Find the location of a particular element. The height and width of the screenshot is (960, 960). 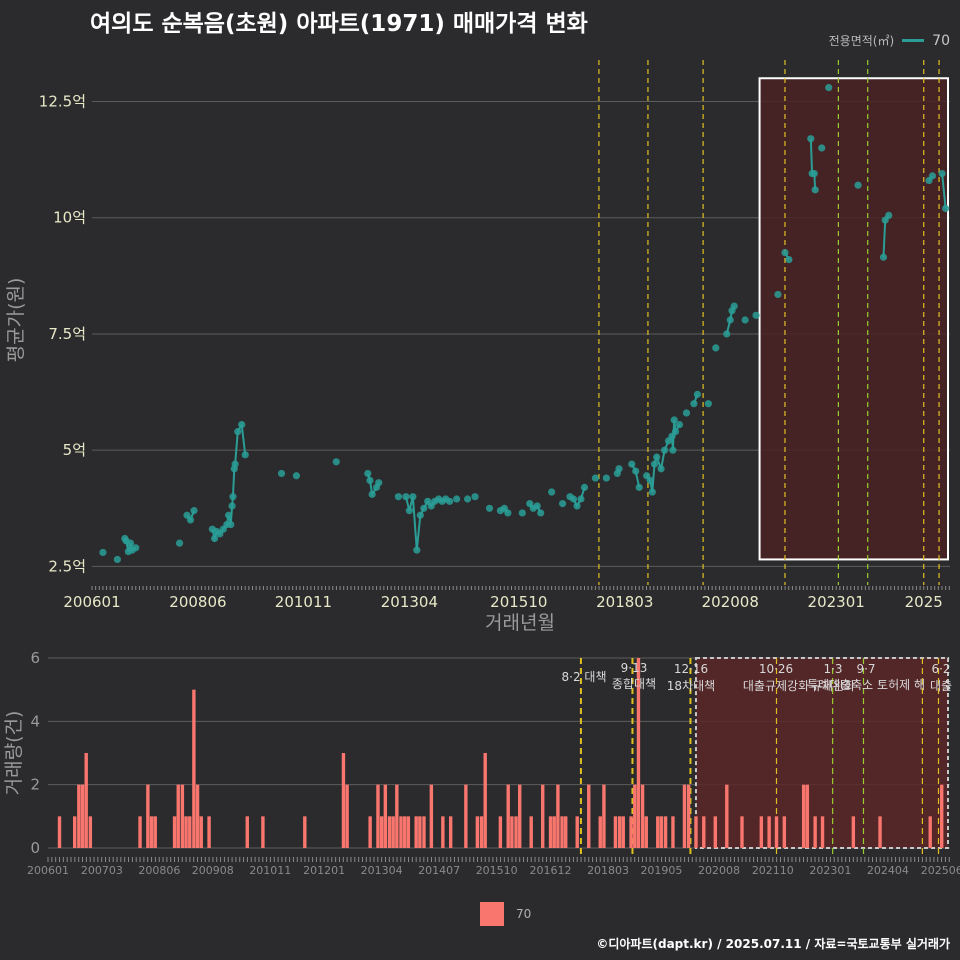

y-tick-label: 6 is located at coordinates (35, 658).